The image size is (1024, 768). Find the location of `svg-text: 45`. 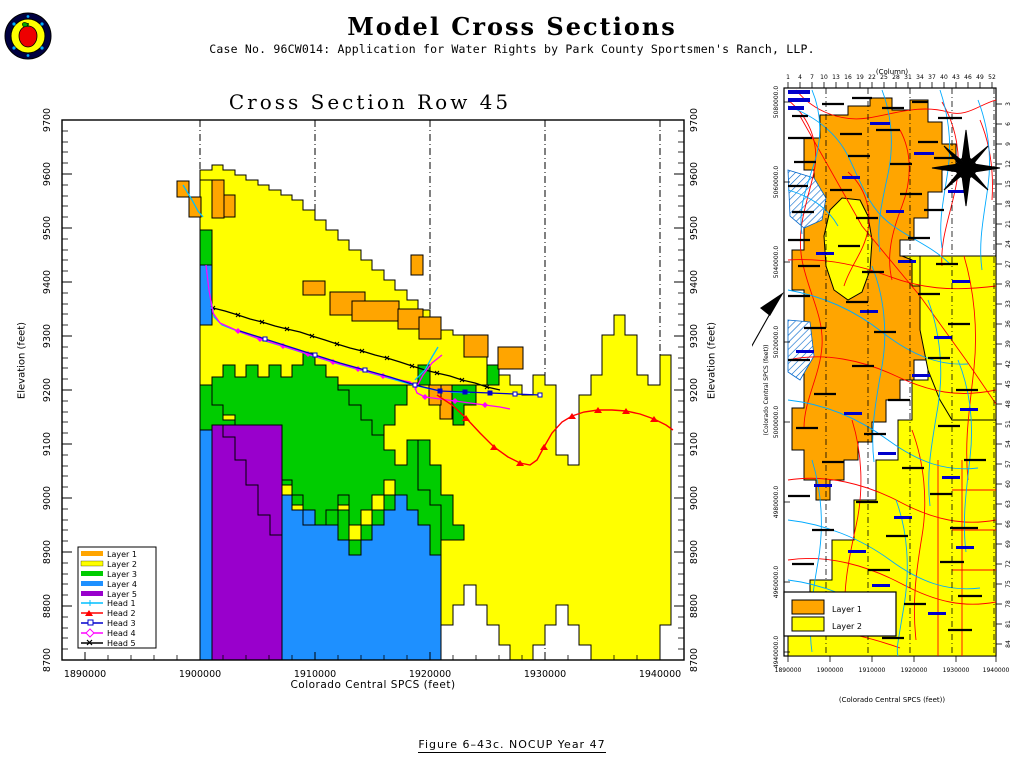

svg-text: 45 is located at coordinates (1008, 384).